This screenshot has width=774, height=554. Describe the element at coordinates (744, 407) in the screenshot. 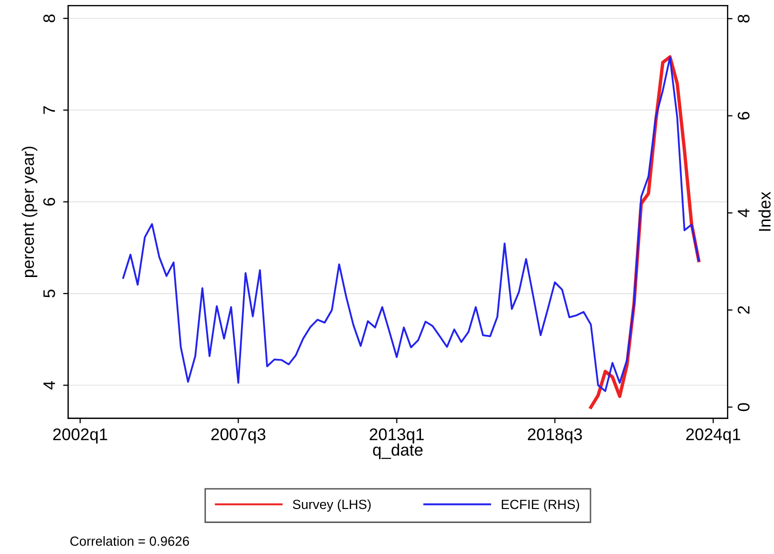

I see `y2-tick-label: 0` at that location.